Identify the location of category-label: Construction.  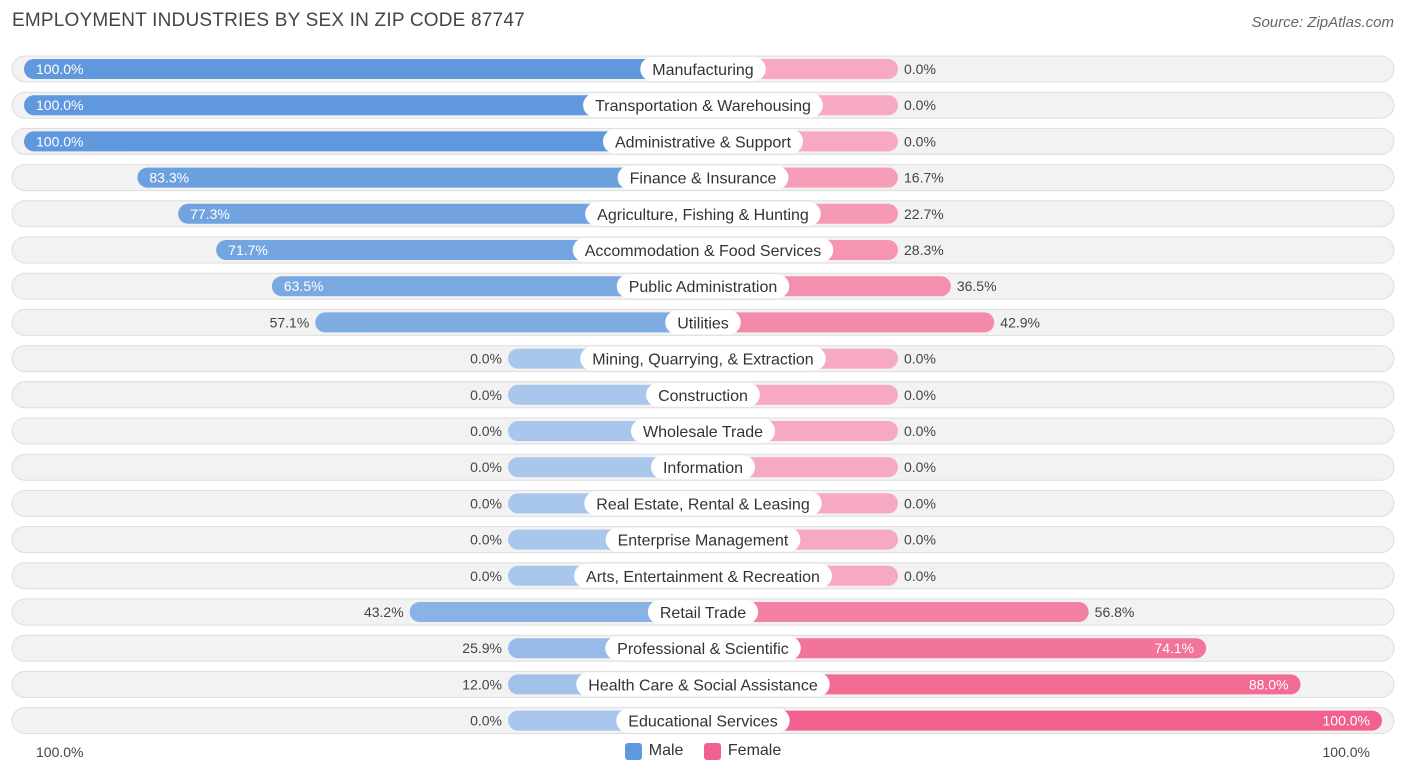
(703, 396).